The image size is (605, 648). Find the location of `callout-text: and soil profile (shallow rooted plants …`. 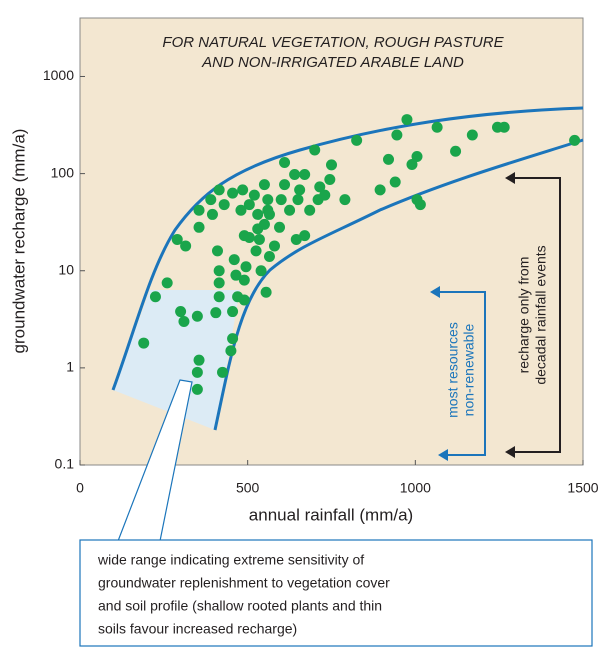

callout-text: and soil profile (shallow rooted plants … is located at coordinates (240, 606).